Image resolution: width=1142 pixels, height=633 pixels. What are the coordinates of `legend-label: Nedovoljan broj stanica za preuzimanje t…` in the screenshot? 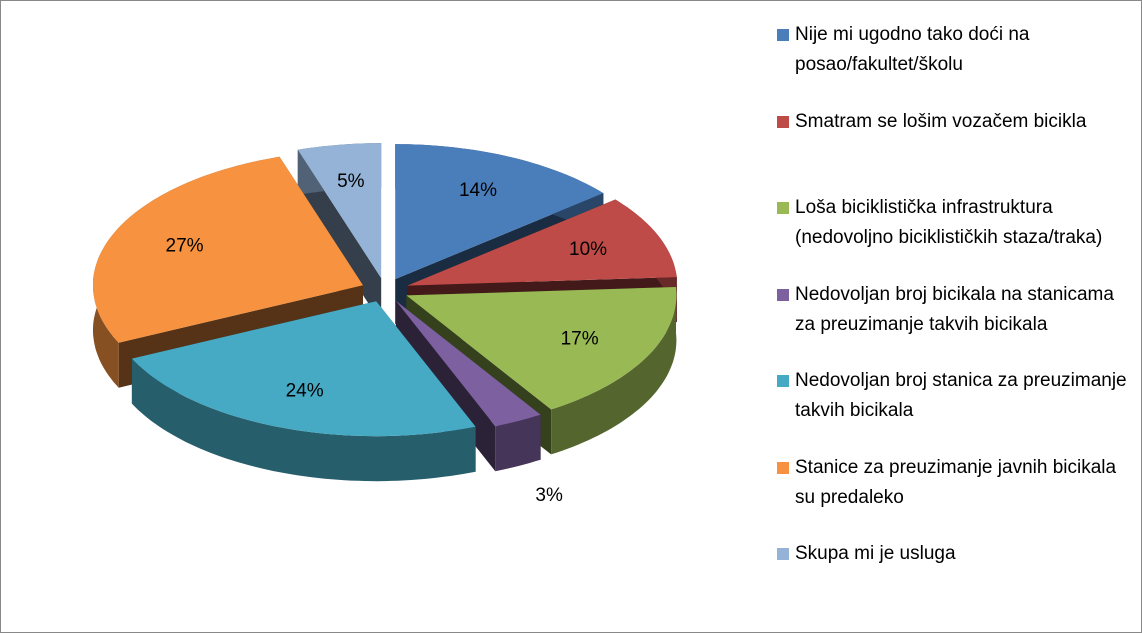 It's located at (961, 395).